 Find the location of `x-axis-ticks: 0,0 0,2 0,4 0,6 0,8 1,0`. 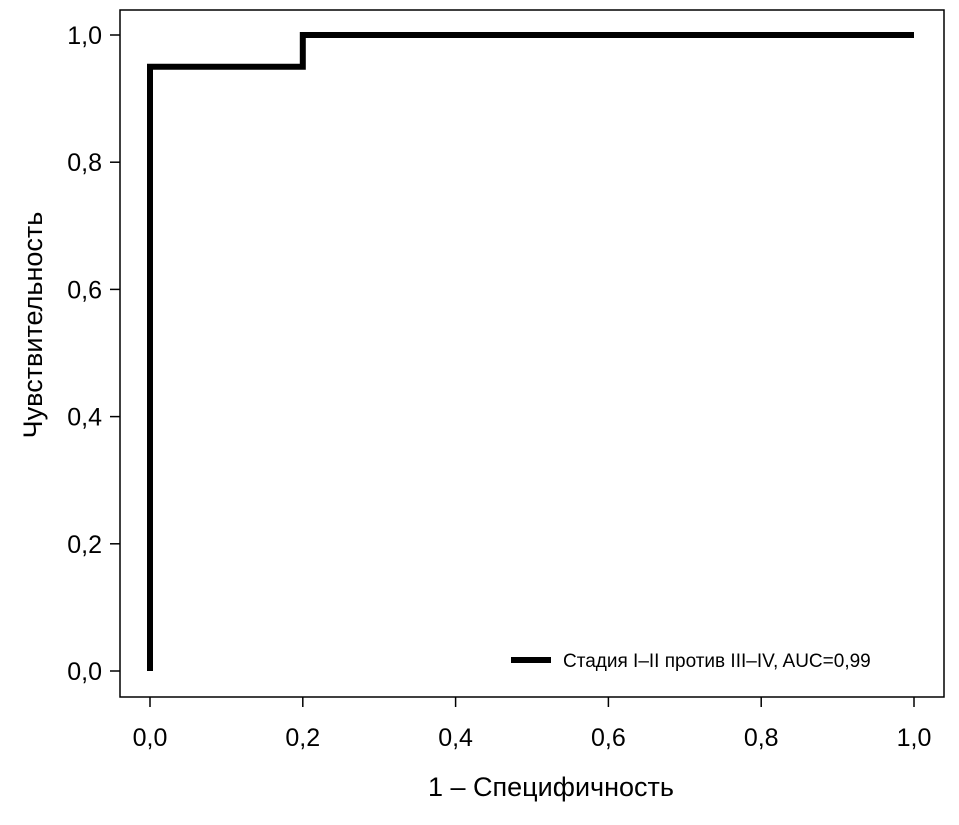

x-axis-ticks: 0,0 0,2 0,4 0,6 0,8 1,0 is located at coordinates (532, 724).